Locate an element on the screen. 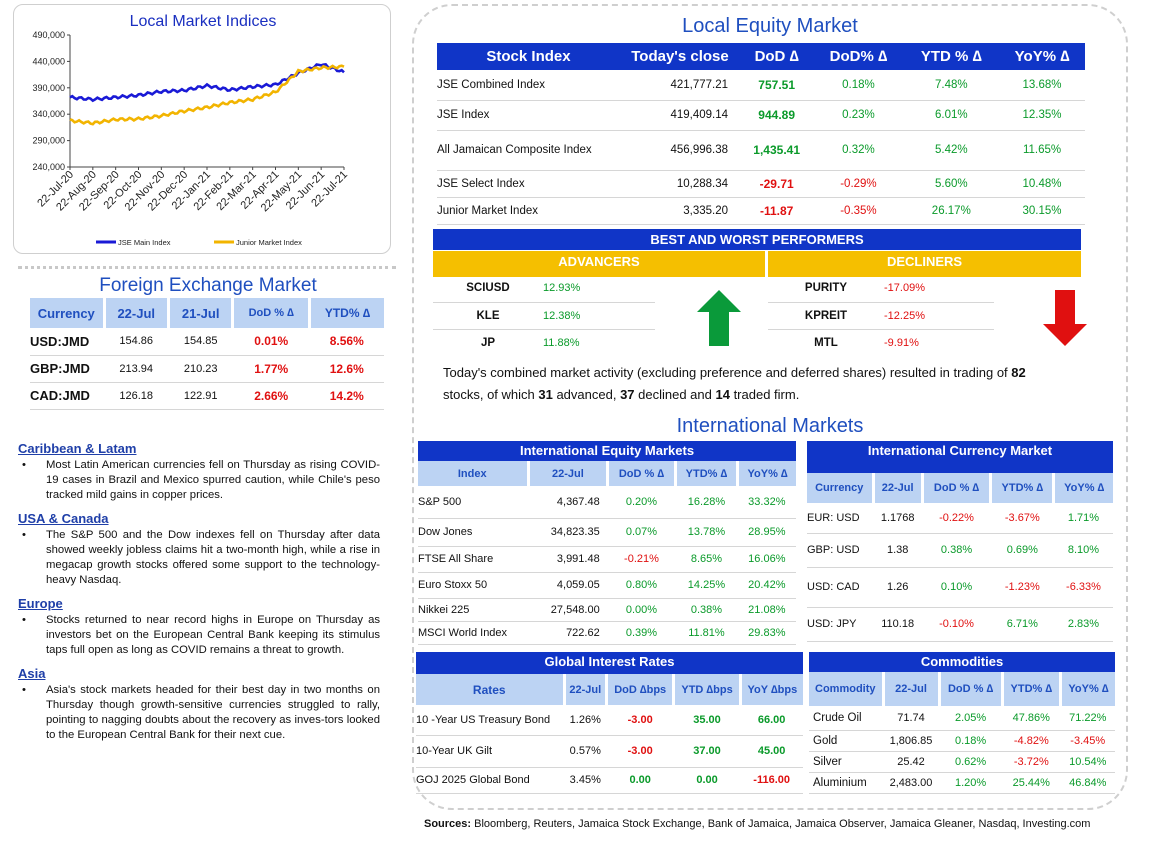  ieq-index: S&P 500 is located at coordinates (473, 502).